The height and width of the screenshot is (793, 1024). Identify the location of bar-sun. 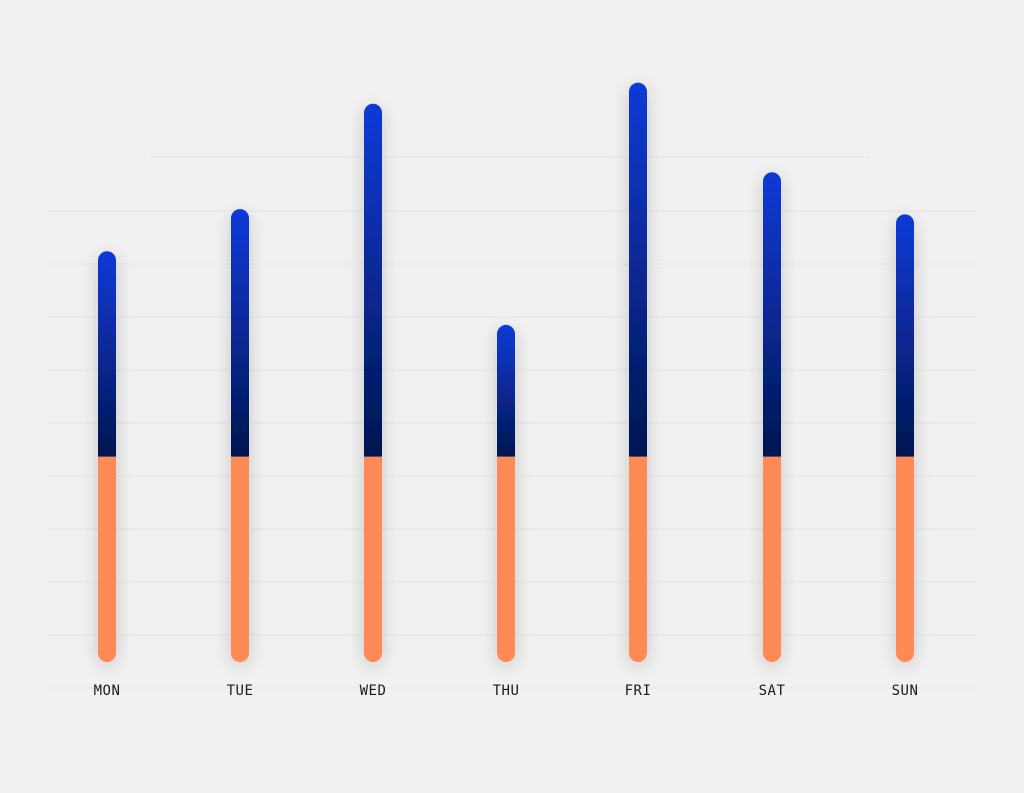
(905, 438).